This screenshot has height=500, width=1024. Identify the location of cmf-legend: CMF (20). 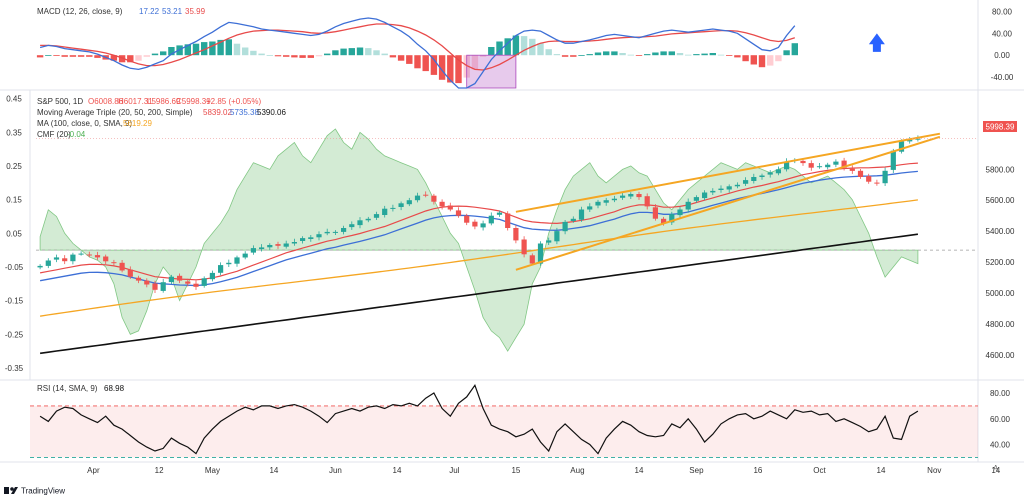
(54, 134).